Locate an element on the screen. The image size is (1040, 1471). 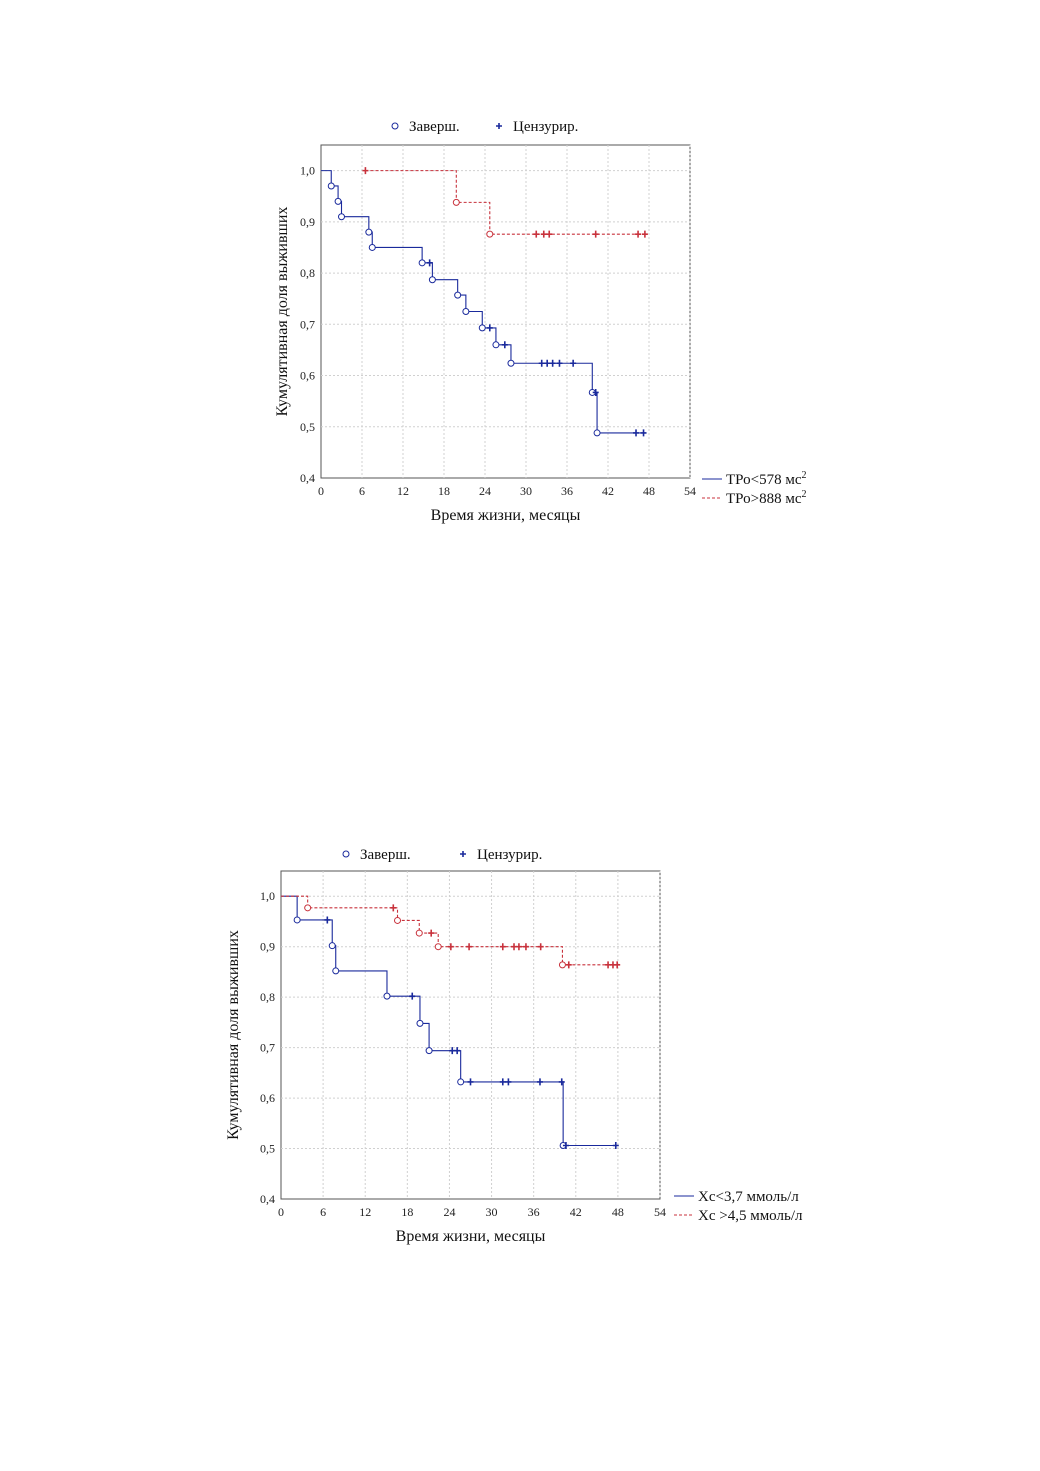
series-legend-superscript: 2 is located at coordinates (804, 494).